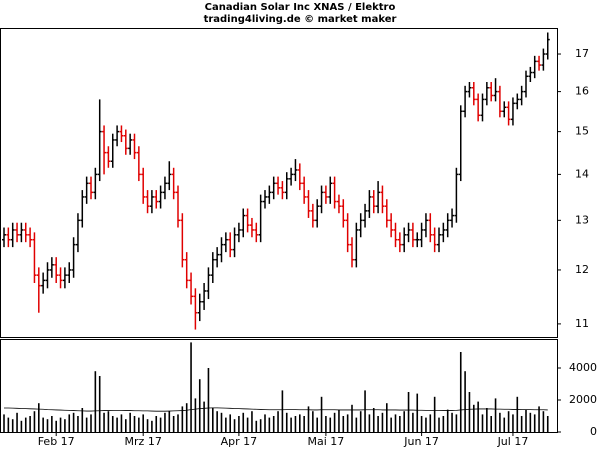 The width and height of the screenshot is (600, 454). I want to click on y-tick-label: 17, so click(582, 53).